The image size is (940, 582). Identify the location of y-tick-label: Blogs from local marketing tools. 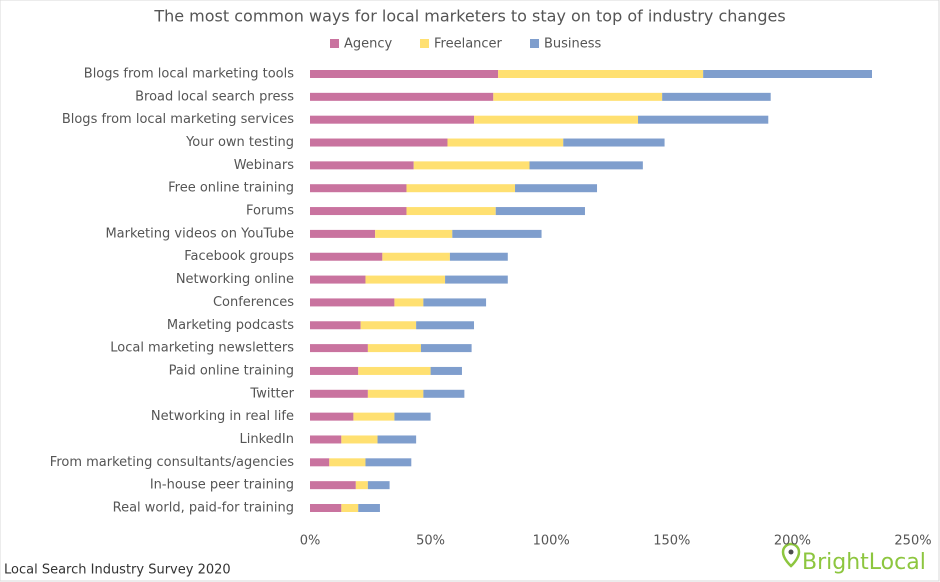
(189, 74).